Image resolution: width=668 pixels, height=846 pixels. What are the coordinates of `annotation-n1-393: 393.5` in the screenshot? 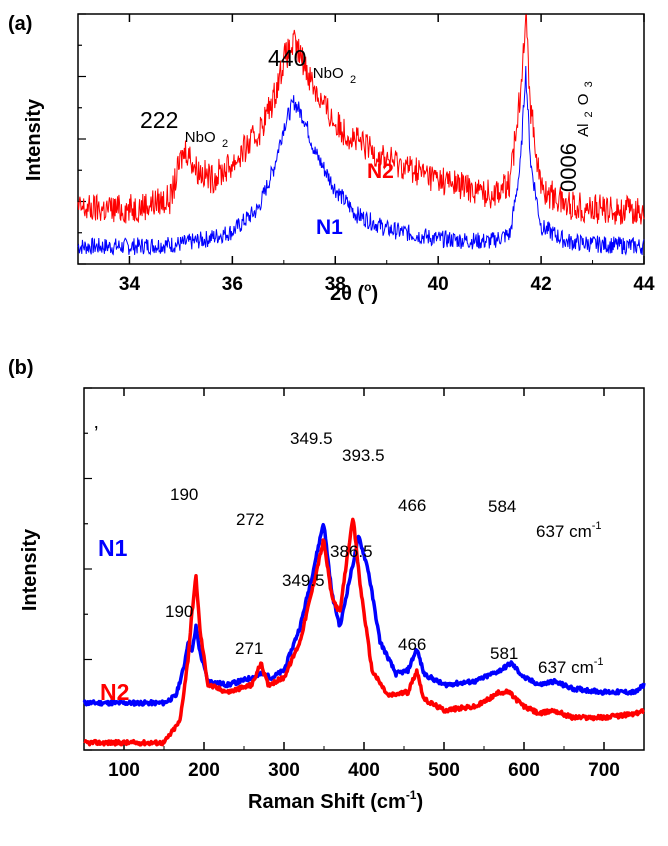 It's located at (363, 455).